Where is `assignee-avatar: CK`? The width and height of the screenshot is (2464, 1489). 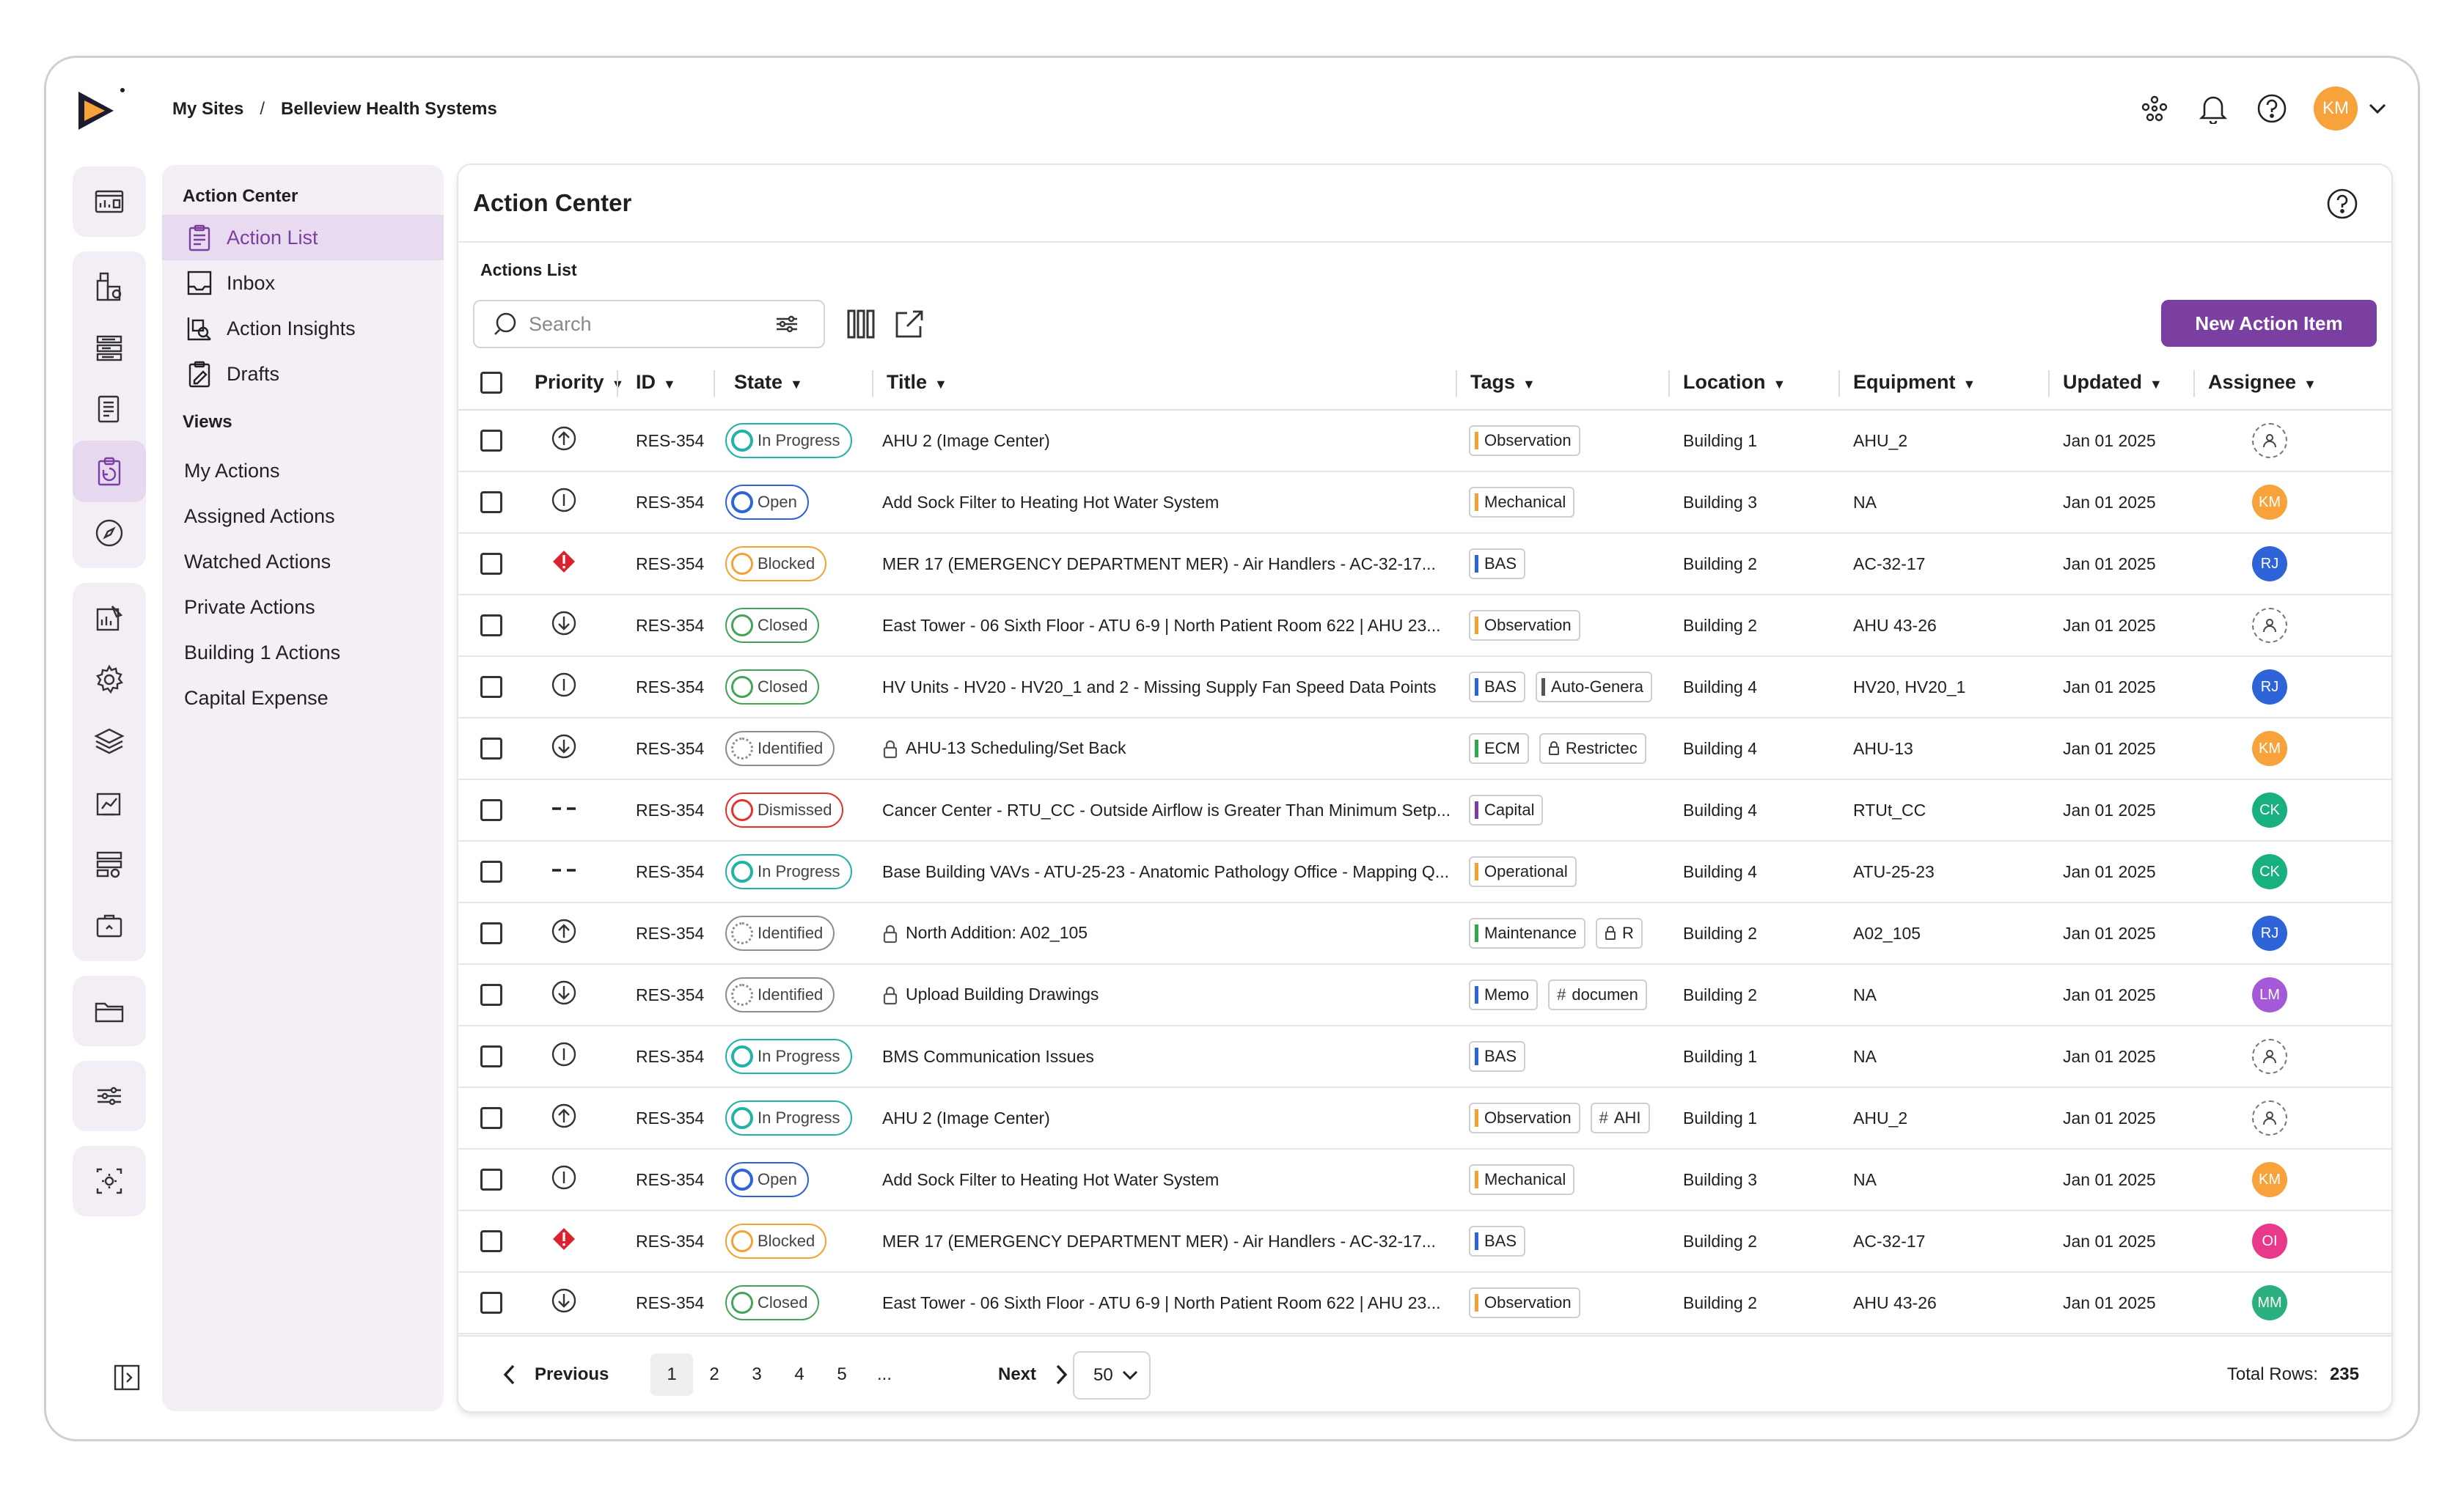
assignee-avatar: CK is located at coordinates (2269, 871).